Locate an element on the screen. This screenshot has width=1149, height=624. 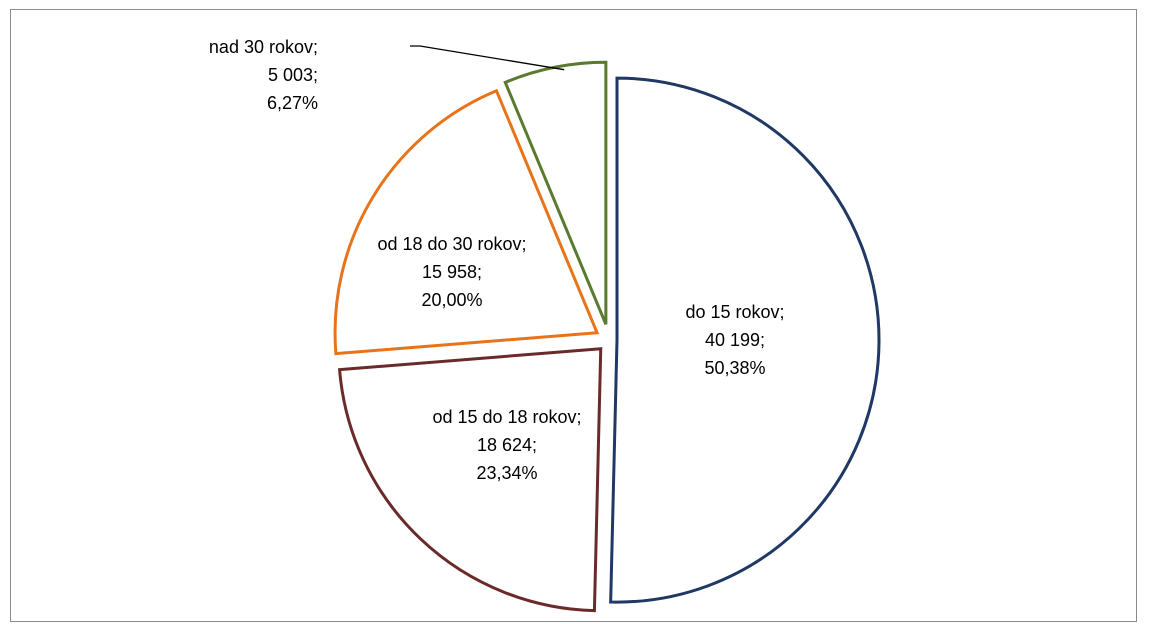
label-do-15-rokov-line-3: 50,38% is located at coordinates (734, 368).